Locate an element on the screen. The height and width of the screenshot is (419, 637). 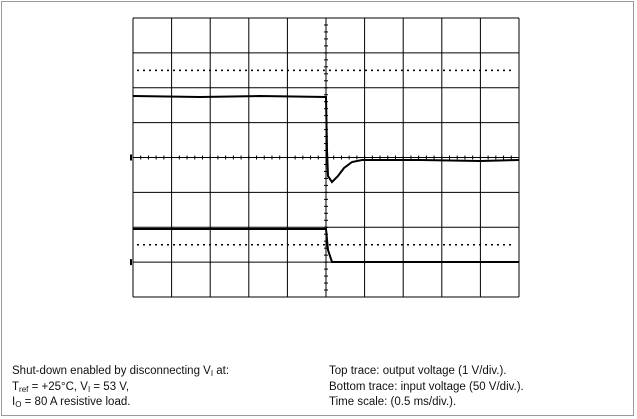
top-trace is located at coordinates (326, 139).